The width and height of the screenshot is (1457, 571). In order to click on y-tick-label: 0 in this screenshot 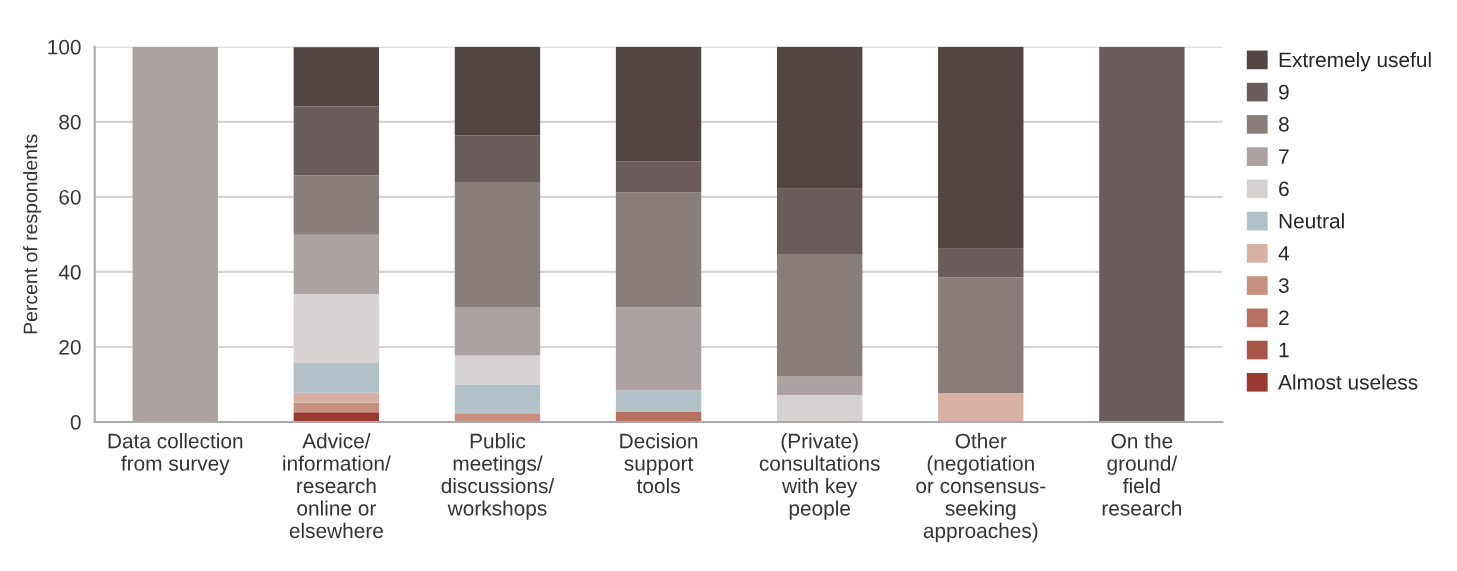, I will do `click(75, 422)`.